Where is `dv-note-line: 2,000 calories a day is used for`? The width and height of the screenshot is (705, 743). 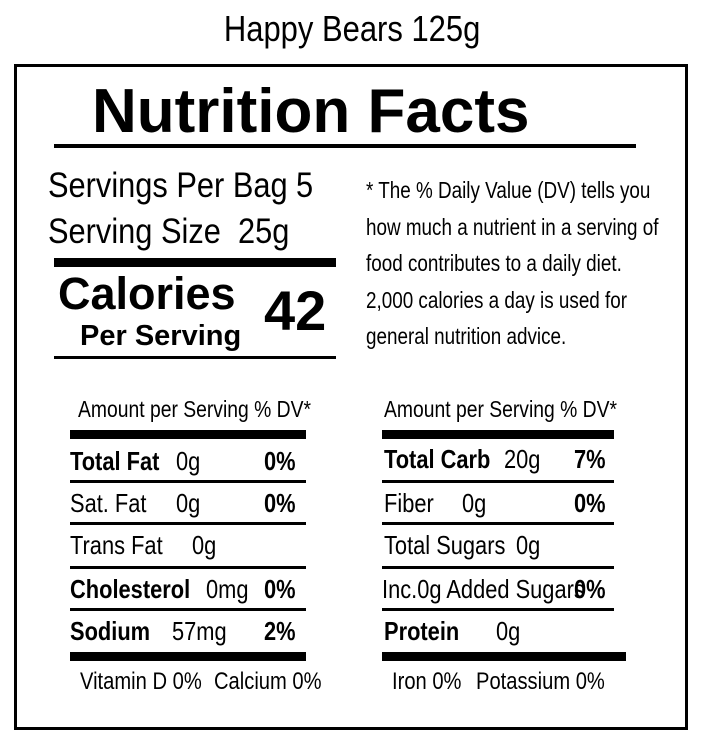
dv-note-line: 2,000 calories a day is used for is located at coordinates (497, 299).